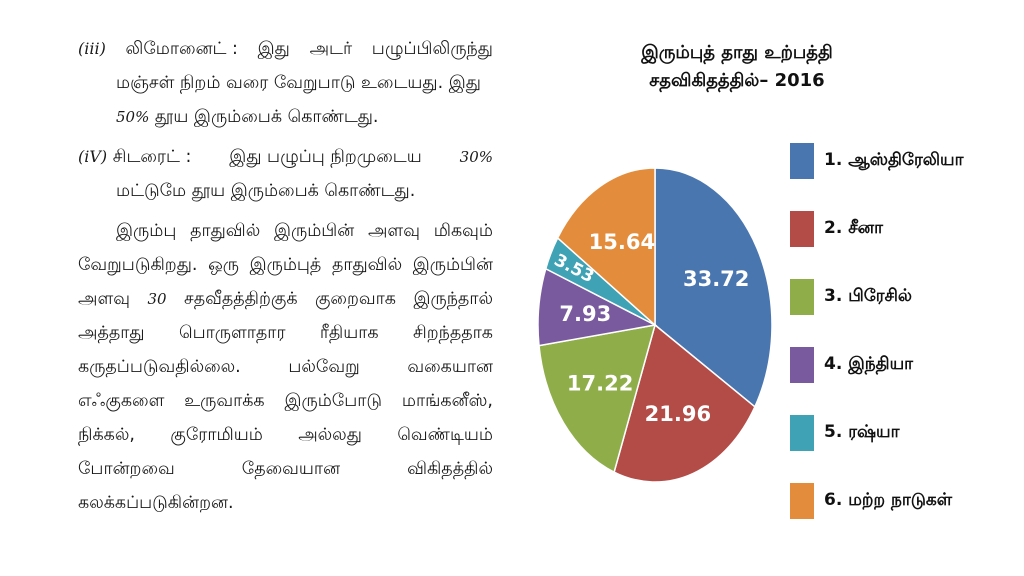  What do you see at coordinates (133, 117) in the screenshot?
I see `p1-percent: 50%` at bounding box center [133, 117].